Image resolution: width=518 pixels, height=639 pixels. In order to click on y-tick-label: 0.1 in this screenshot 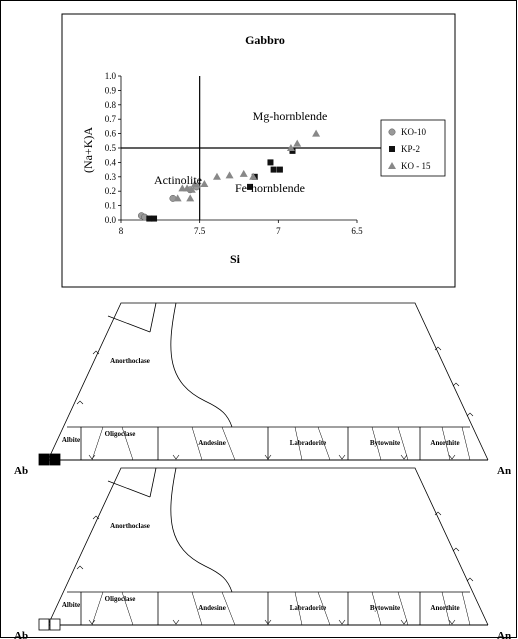, I will do `click(110, 206)`.